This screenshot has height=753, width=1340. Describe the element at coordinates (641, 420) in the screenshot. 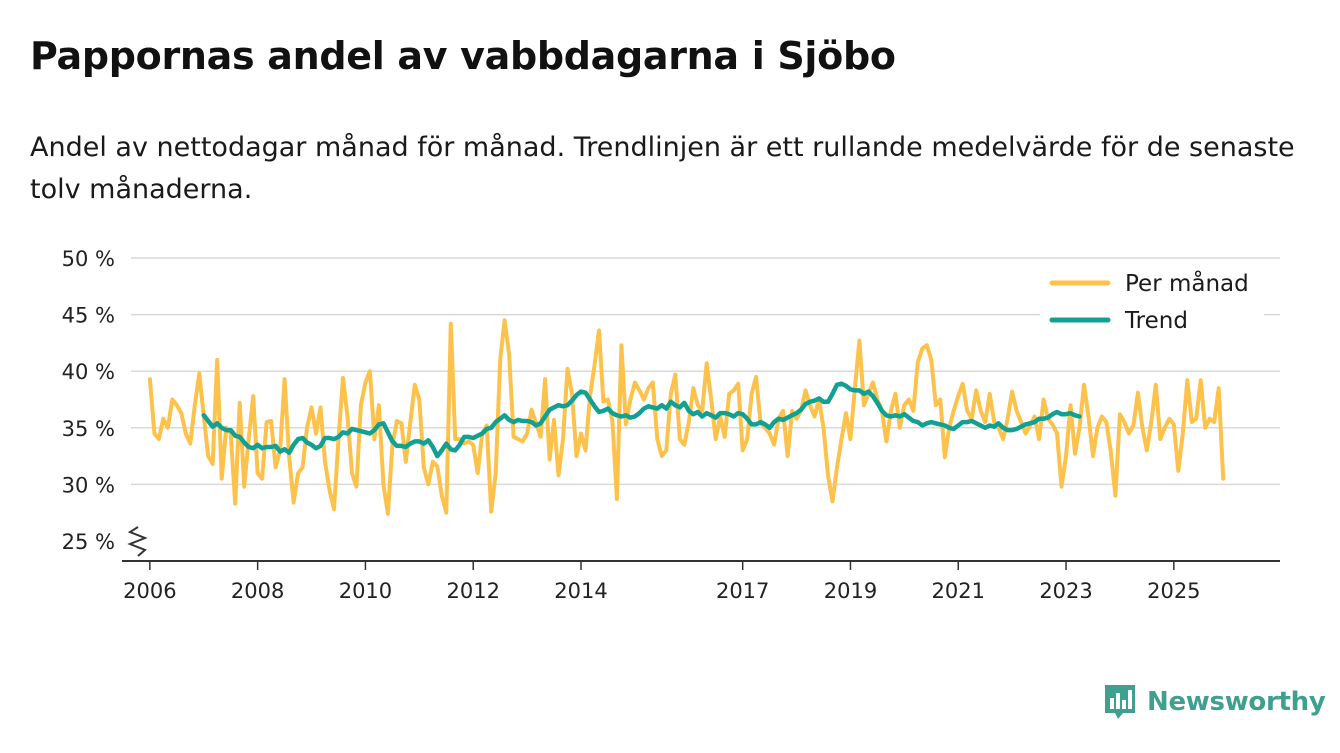

I see `series-line-trend` at that location.